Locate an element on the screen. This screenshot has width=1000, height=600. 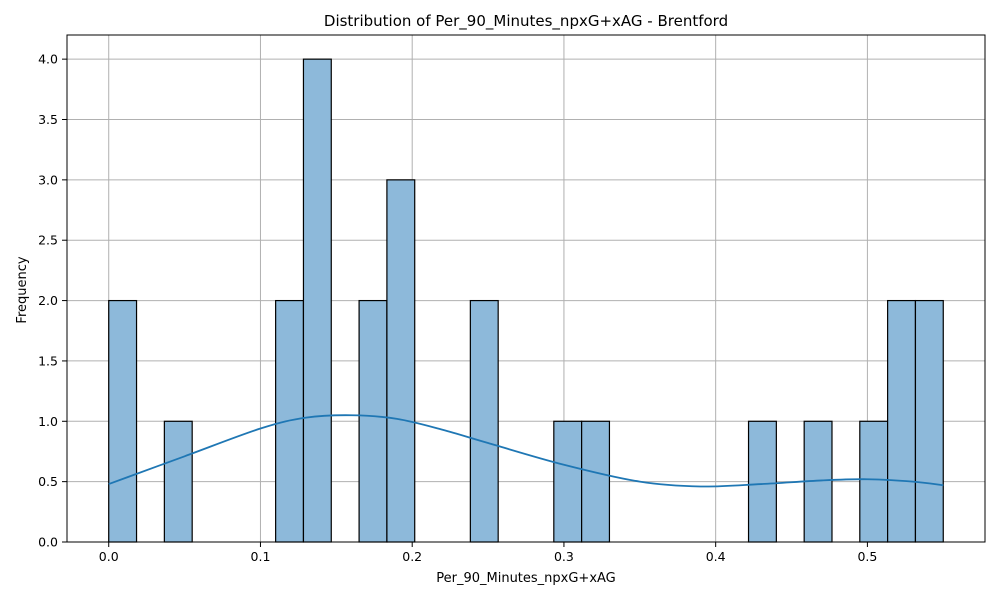
y-axis-label: Frequency is located at coordinates (22, 289).